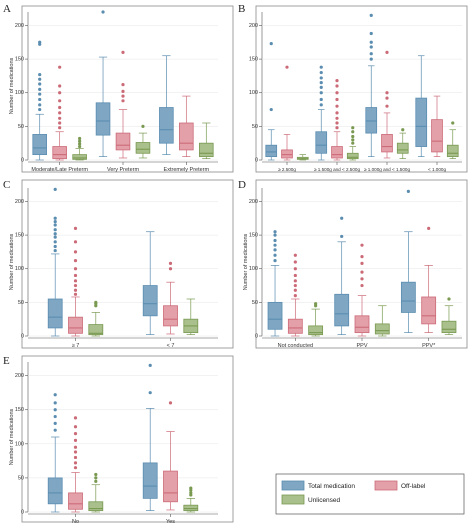 The height and width of the screenshot is (526, 474). What do you see at coordinates (370, 494) in the screenshot?
I see `legend: Total medication Off-label Unlicensed` at bounding box center [370, 494].